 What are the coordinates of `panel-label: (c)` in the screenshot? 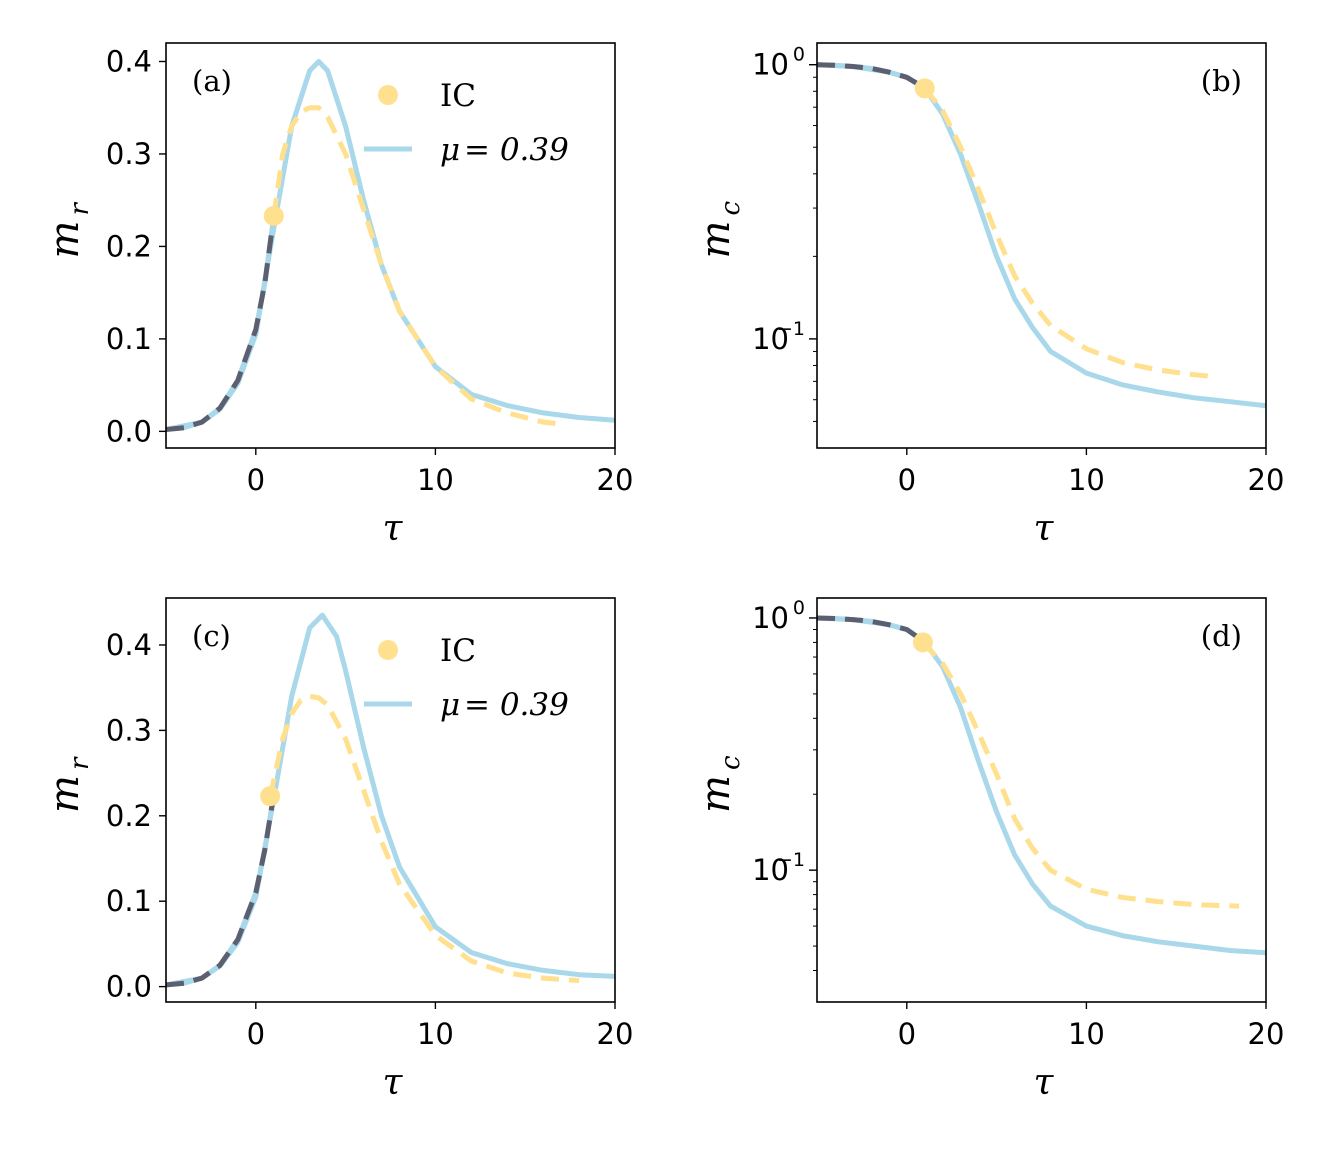 It's located at (211, 636).